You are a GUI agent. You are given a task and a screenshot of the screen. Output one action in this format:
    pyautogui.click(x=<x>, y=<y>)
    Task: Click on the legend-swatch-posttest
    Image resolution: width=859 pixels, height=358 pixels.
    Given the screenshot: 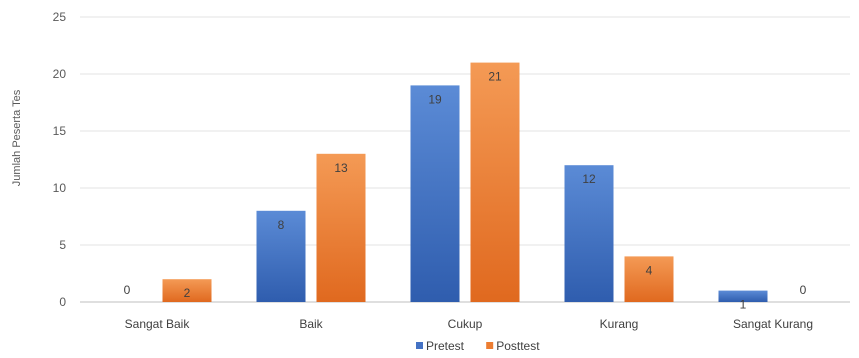 What is the action you would take?
    pyautogui.click(x=490, y=345)
    